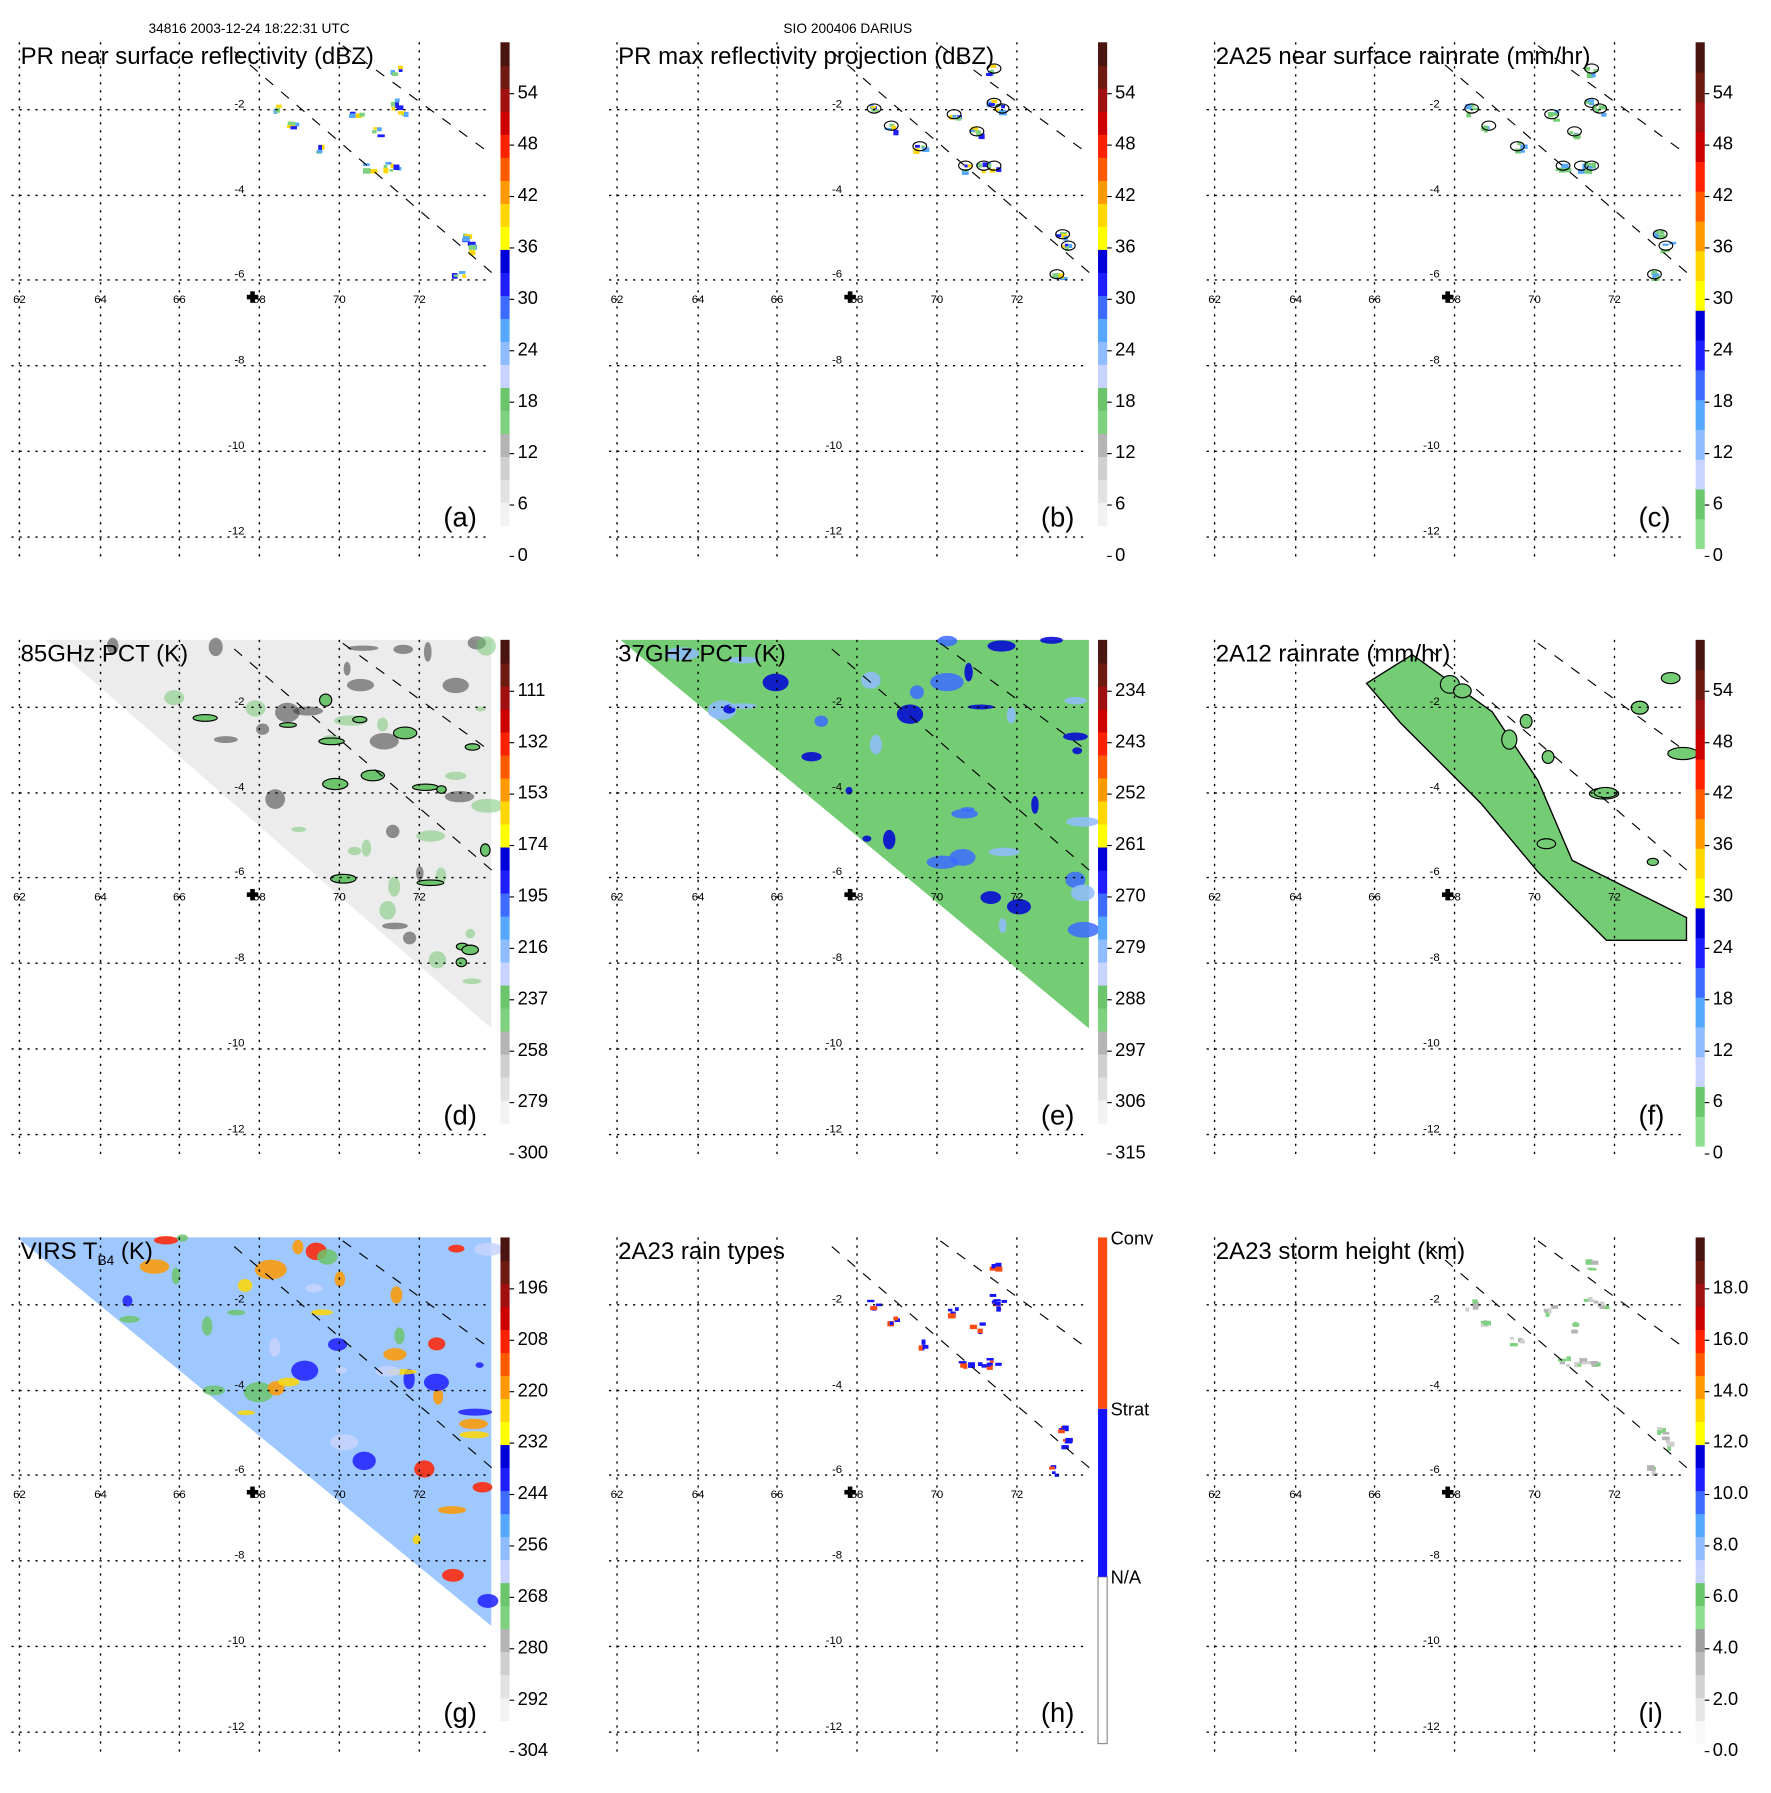 Image resolution: width=1771 pixels, height=1793 pixels. What do you see at coordinates (236, 1044) in the screenshot?
I see `lat-tick-label: -10` at bounding box center [236, 1044].